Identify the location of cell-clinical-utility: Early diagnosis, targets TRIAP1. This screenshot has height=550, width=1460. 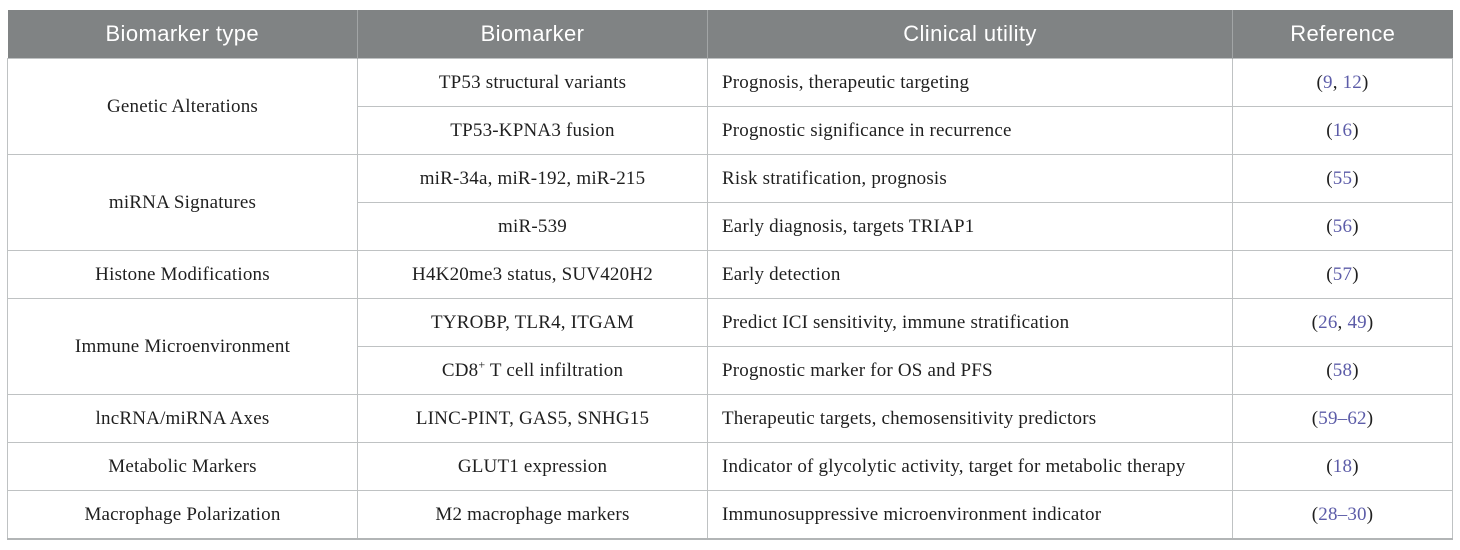
(970, 226).